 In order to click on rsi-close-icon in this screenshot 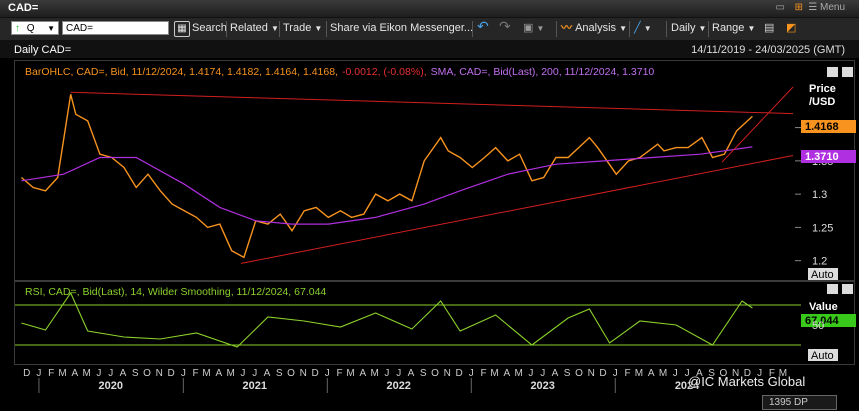, I will do `click(847, 289)`.